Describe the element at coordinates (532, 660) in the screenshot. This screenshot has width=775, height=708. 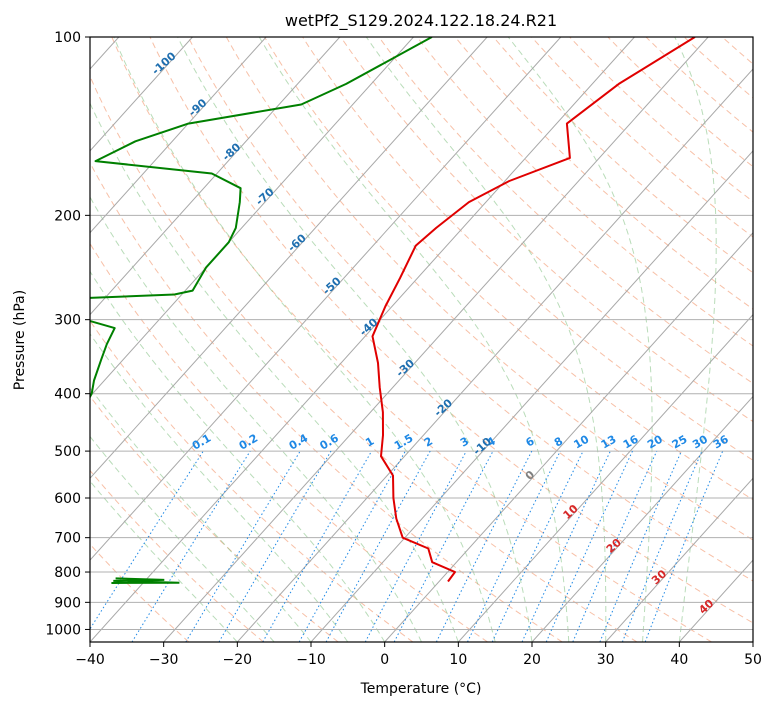
I see `x-tick-label: 20` at that location.